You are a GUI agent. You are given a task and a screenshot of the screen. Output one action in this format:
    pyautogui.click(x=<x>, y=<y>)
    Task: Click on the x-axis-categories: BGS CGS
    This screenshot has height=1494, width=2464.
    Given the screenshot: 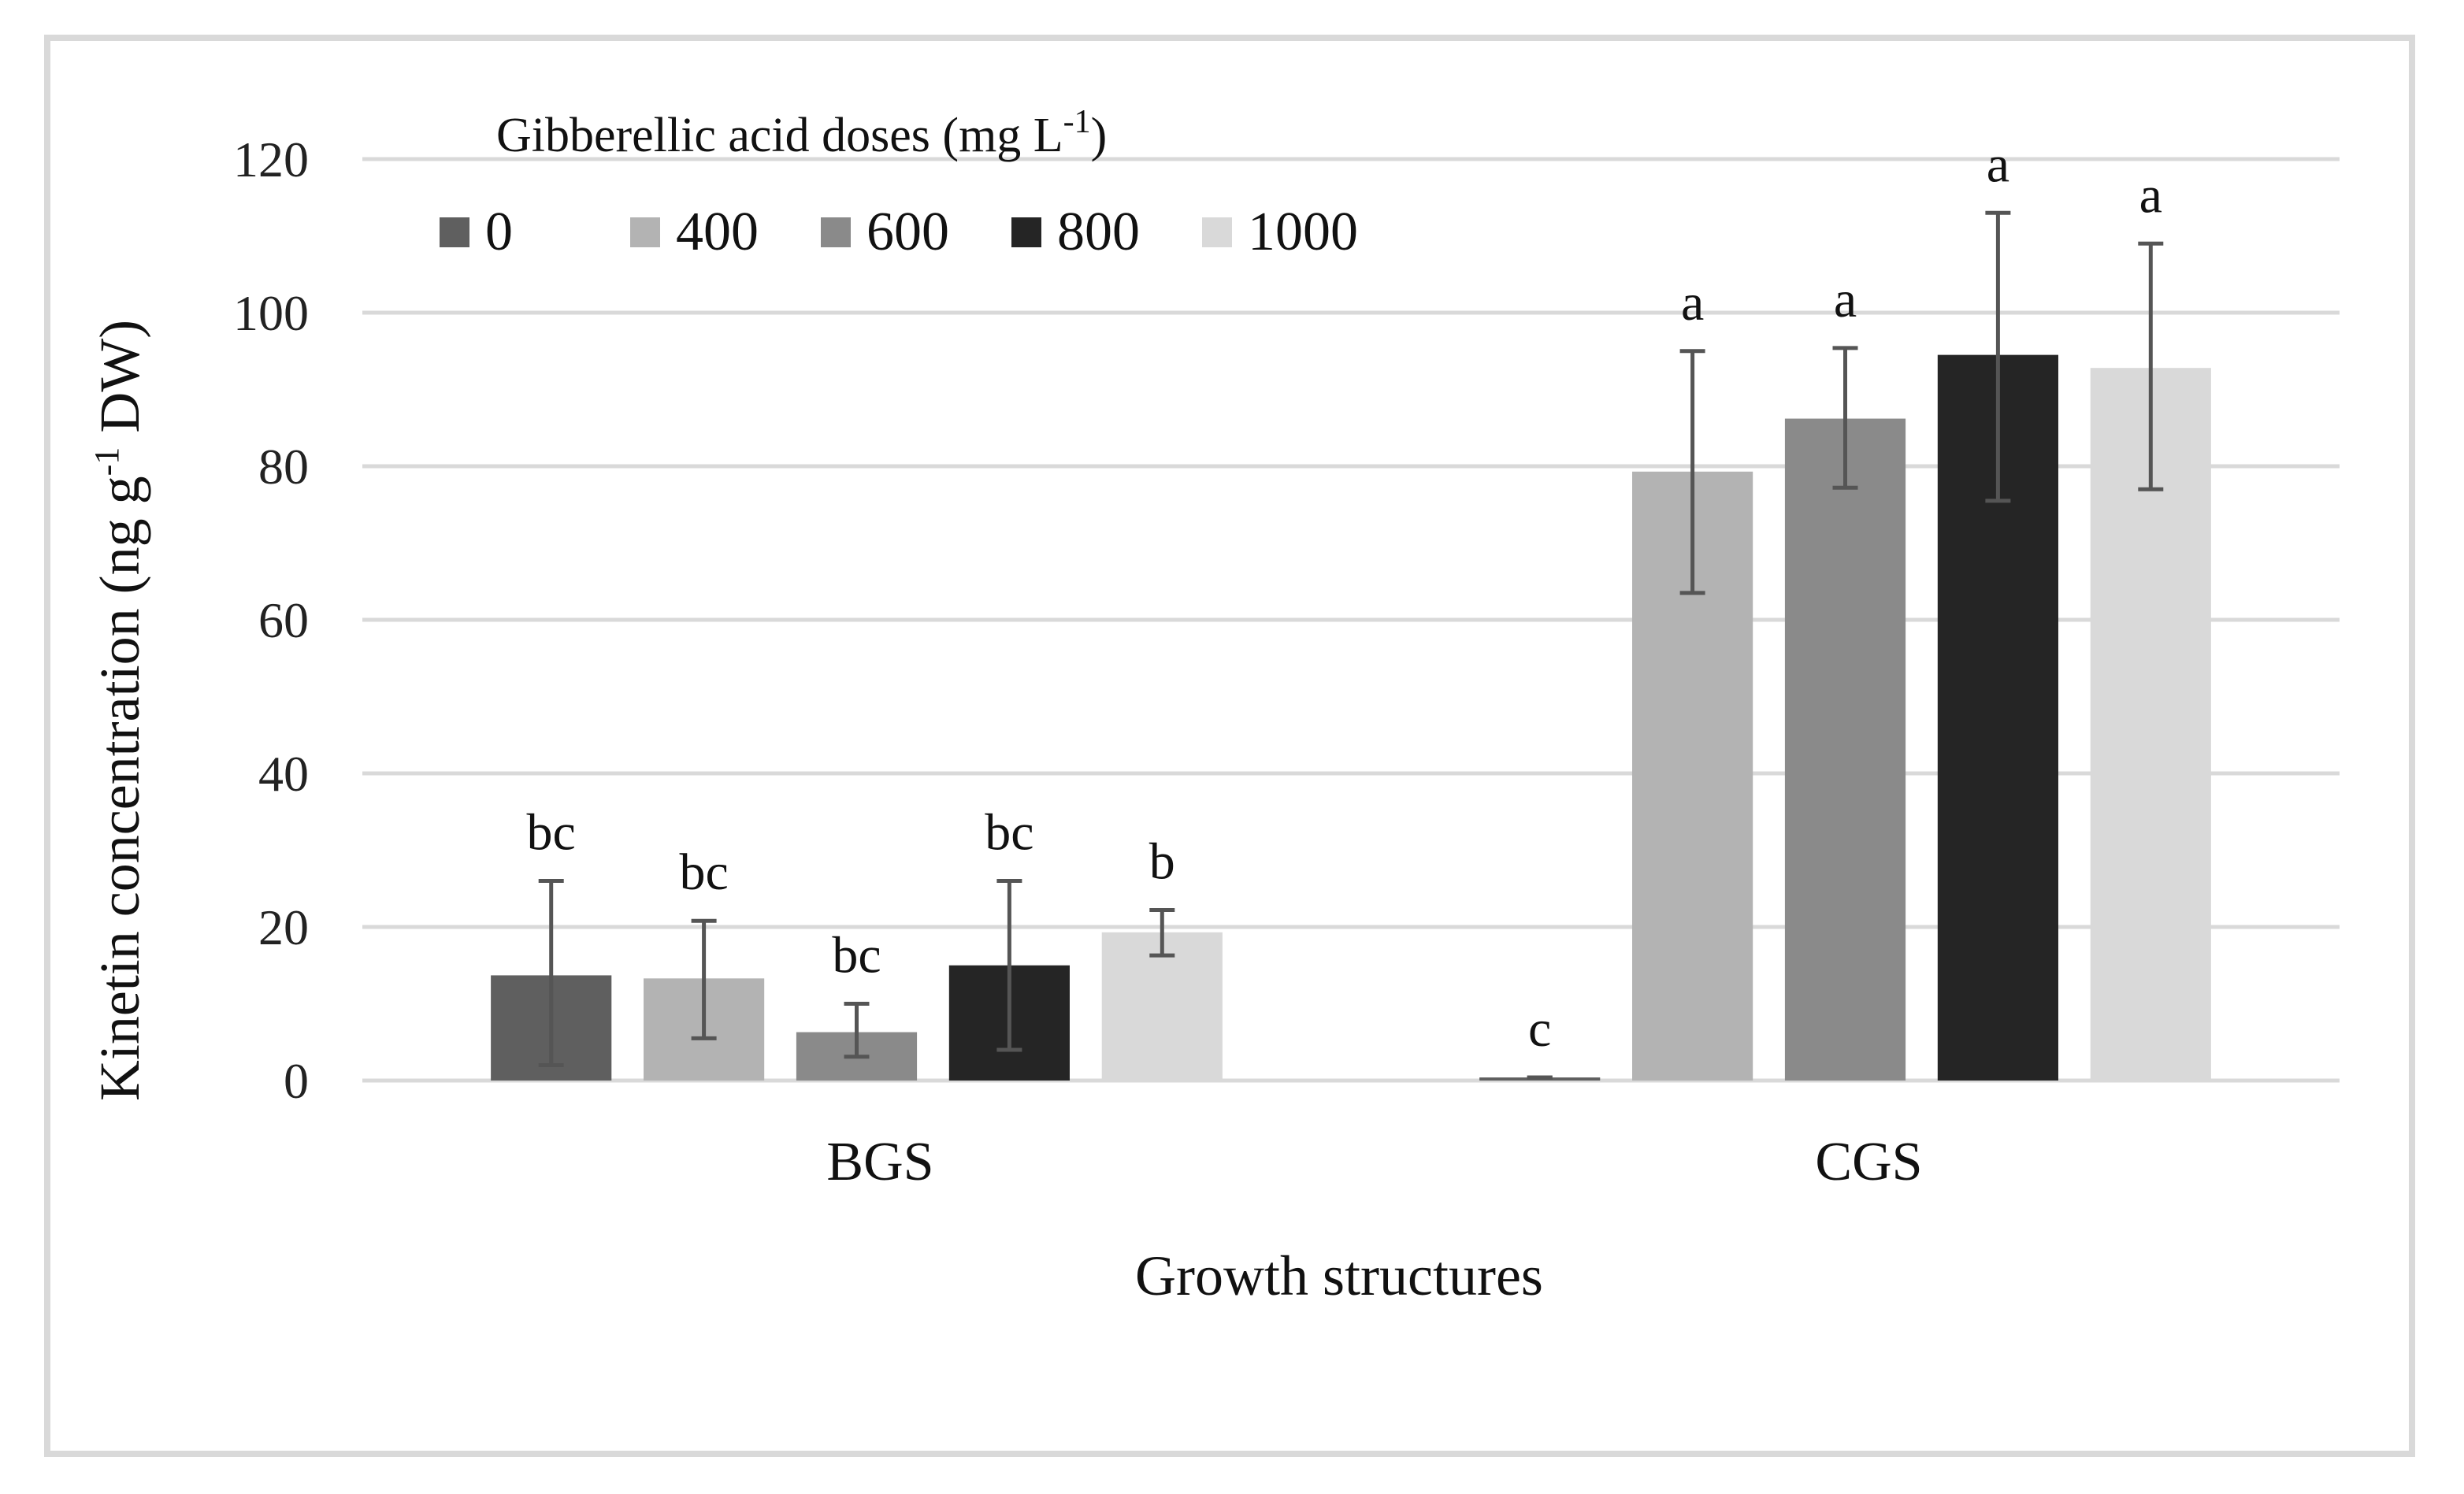 What is the action you would take?
    pyautogui.click(x=1374, y=1162)
    